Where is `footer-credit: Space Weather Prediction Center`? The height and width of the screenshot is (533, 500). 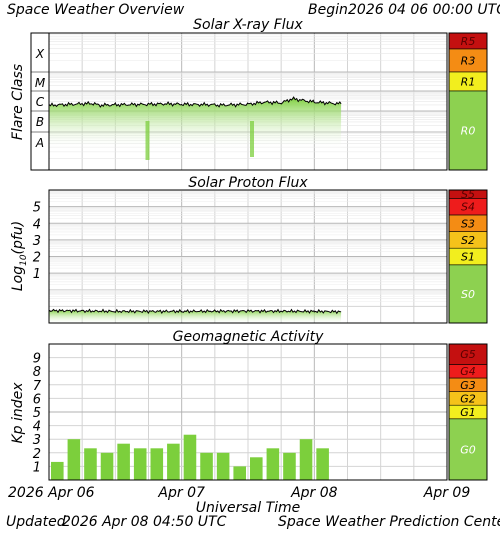 footer-credit: Space Weather Prediction Center is located at coordinates (389, 522).